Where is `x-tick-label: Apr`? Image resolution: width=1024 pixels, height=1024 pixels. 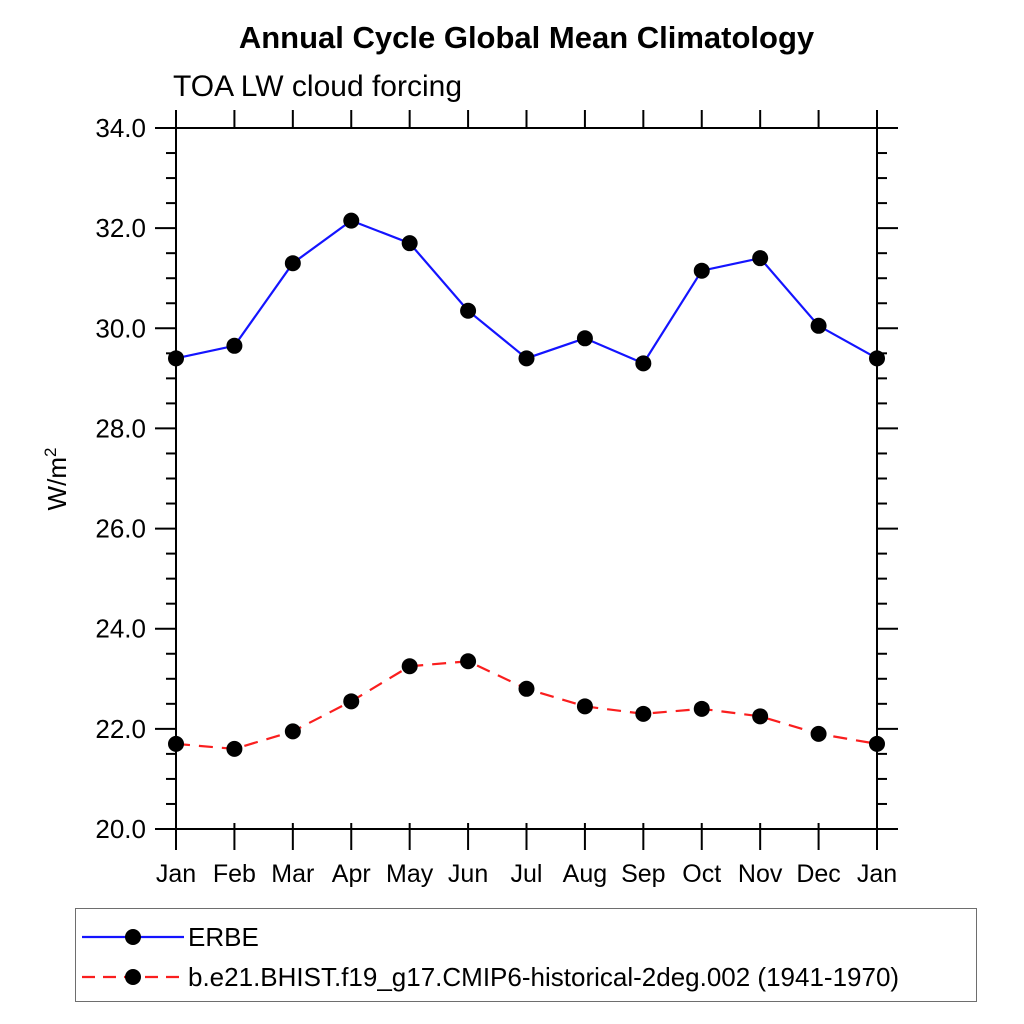 x-tick-label: Apr is located at coordinates (351, 874).